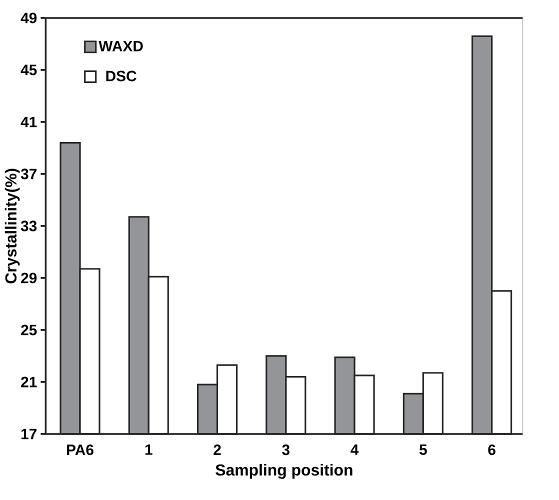  Describe the element at coordinates (148, 449) in the screenshot. I see `x-tick-label: 1` at that location.